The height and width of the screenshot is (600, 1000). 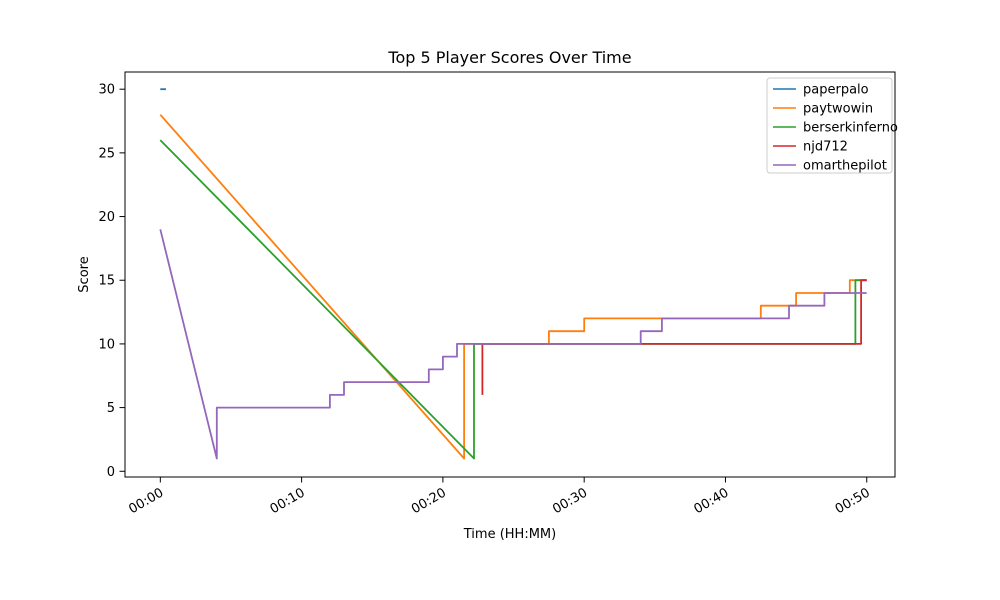 I want to click on x-tick-label: 00:10, so click(x=288, y=501).